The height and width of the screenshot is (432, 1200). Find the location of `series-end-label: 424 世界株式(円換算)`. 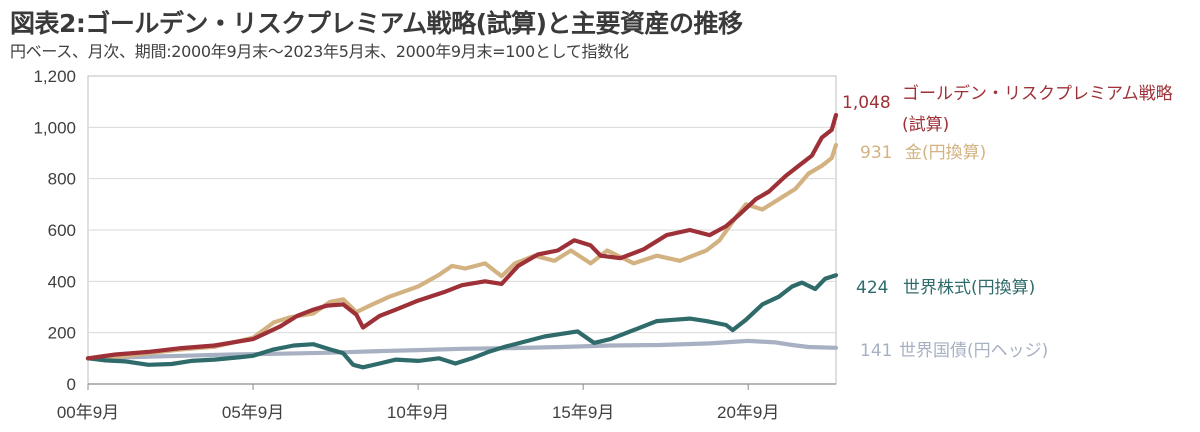

series-end-label: 424 世界株式(円換算) is located at coordinates (945, 288).